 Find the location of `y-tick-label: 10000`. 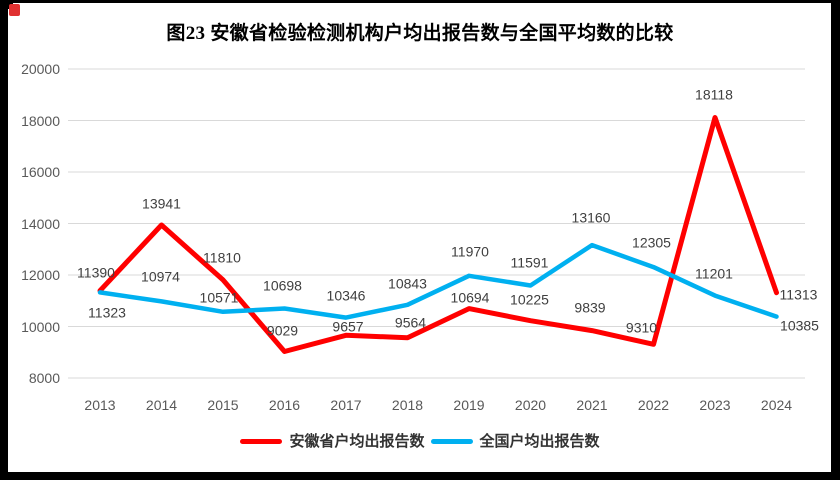

y-tick-label: 10000 is located at coordinates (40, 326).